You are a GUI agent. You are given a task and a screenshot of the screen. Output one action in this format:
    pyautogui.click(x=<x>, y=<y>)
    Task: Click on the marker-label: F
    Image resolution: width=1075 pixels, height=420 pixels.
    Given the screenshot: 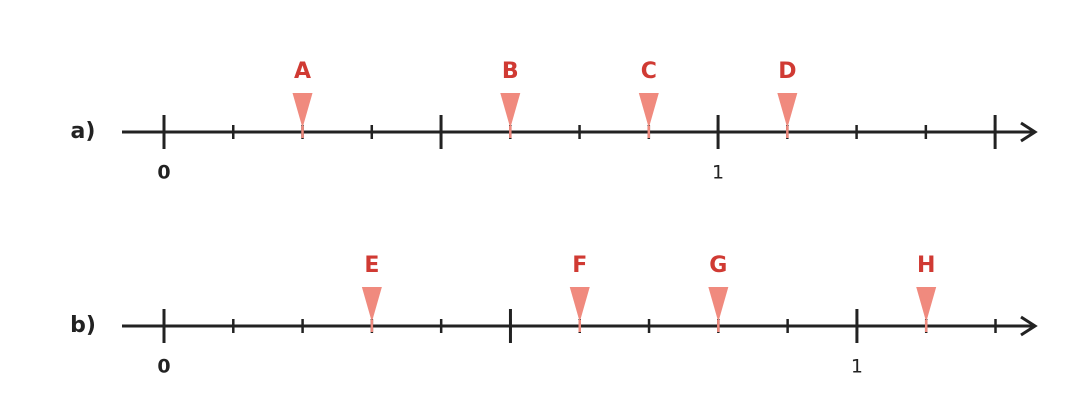 What is the action you would take?
    pyautogui.click(x=579, y=265)
    